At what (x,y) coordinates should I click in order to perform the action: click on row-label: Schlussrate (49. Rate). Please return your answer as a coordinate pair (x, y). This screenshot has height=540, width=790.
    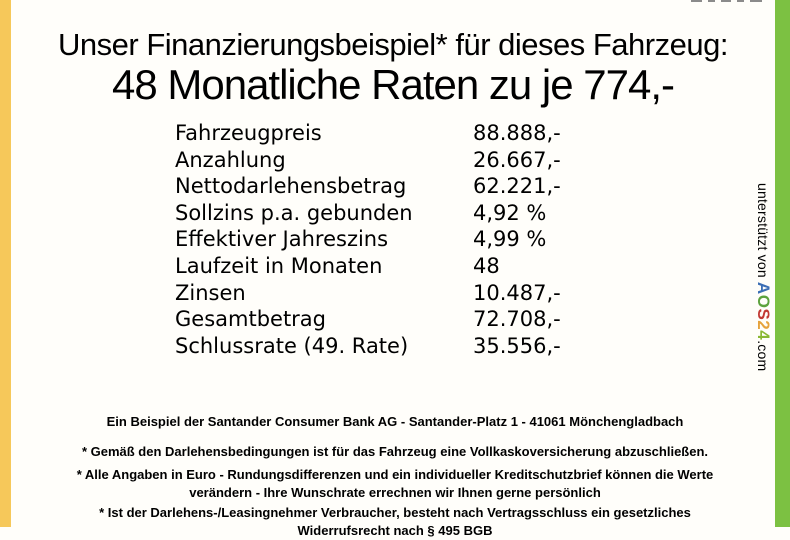
    Looking at the image, I should click on (292, 345).